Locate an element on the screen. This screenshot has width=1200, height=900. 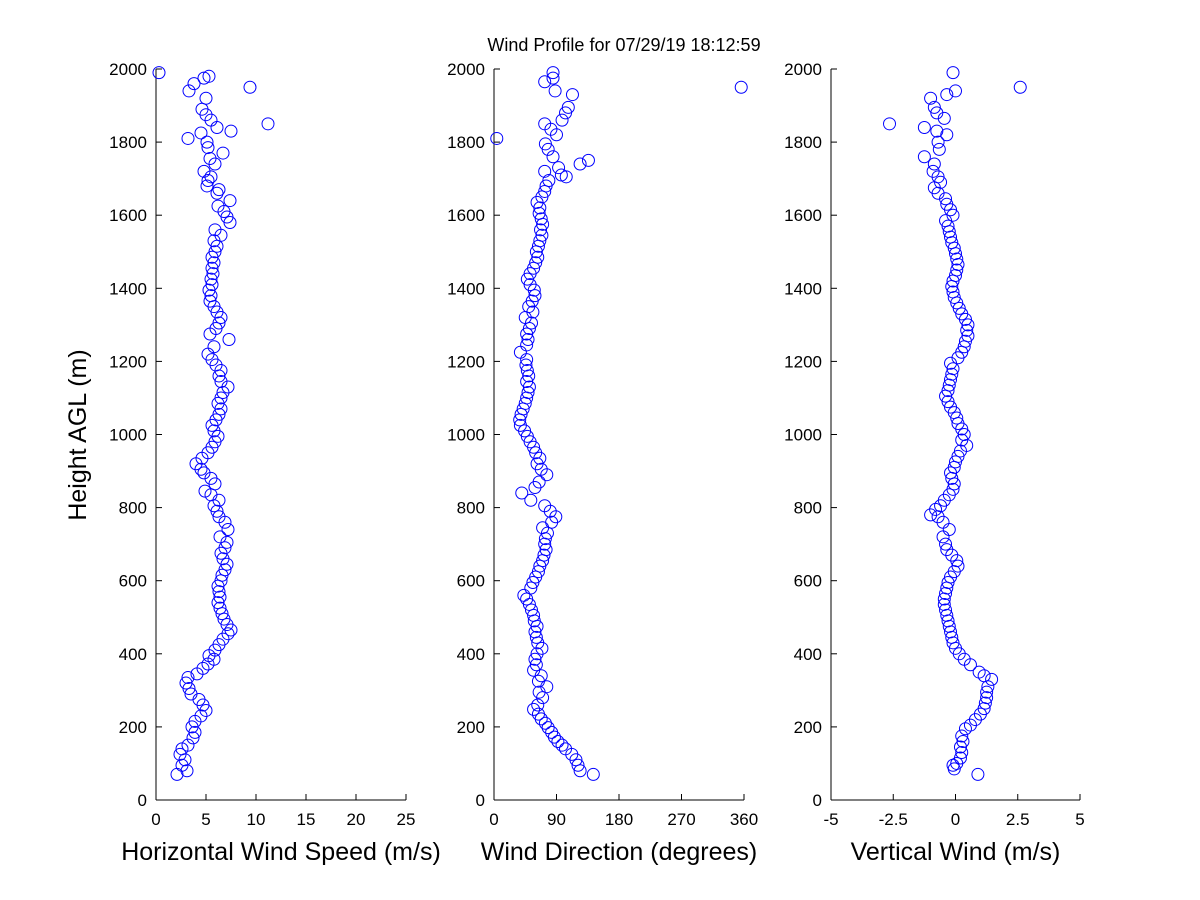
data-points is located at coordinates (955, 423).